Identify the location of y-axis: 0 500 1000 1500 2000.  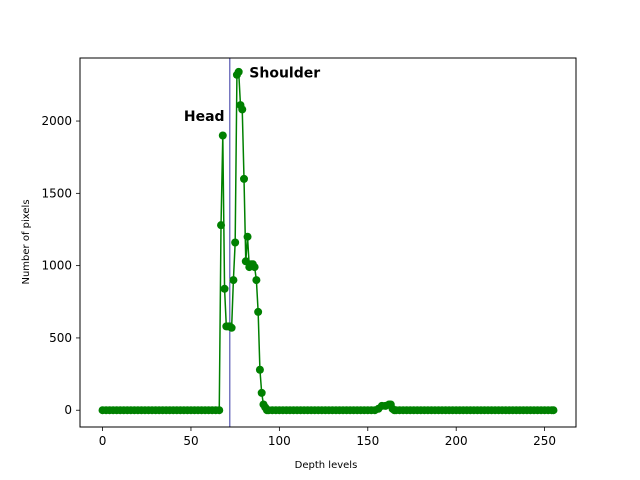
(60, 265).